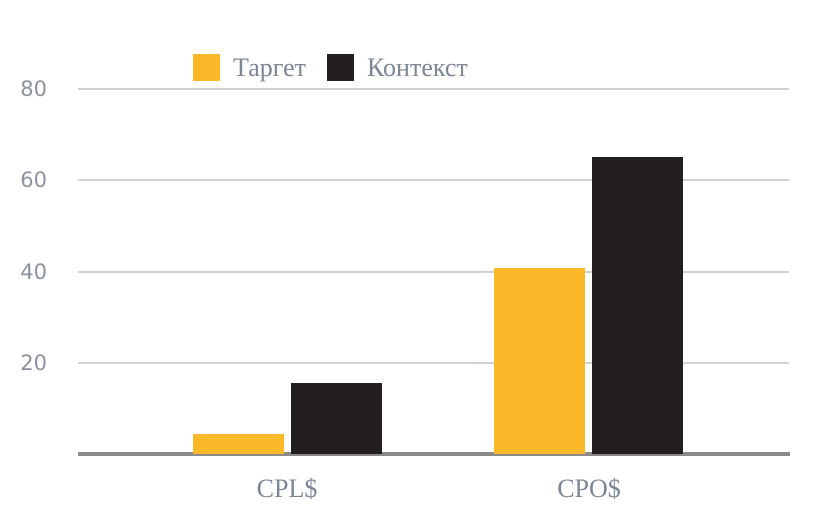  Describe the element at coordinates (206, 67) in the screenshot. I see `legend-swatch-target` at that location.